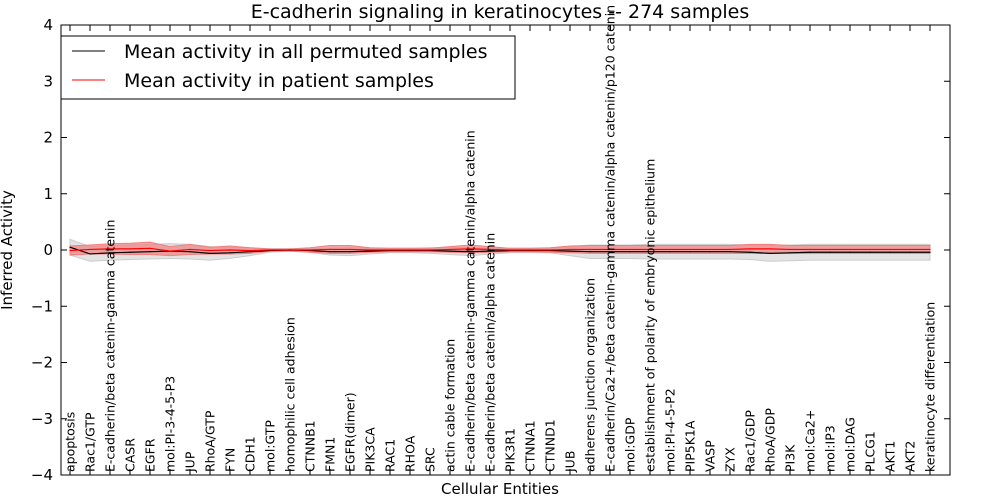 The height and width of the screenshot is (500, 1000). What do you see at coordinates (330, 454) in the screenshot?
I see `x-category-label: FMN1` at bounding box center [330, 454].